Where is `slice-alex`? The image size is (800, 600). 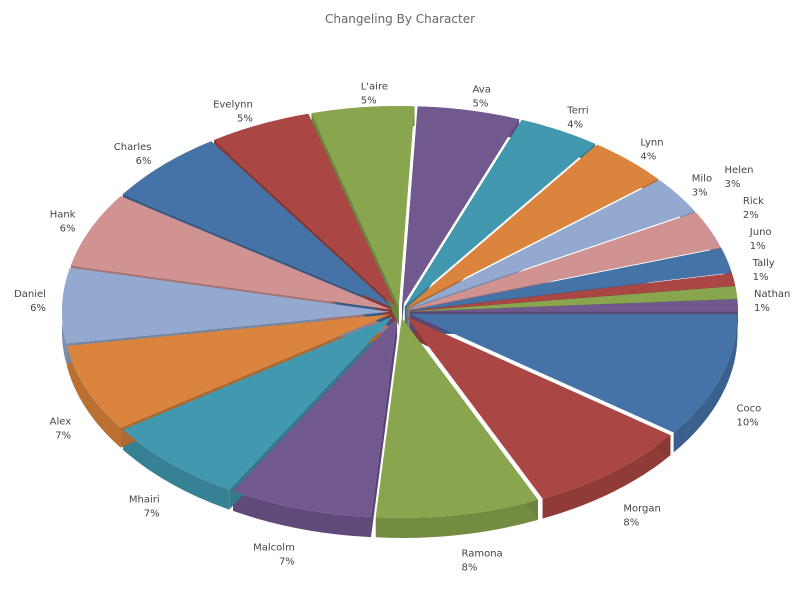 slice-alex is located at coordinates (228, 371).